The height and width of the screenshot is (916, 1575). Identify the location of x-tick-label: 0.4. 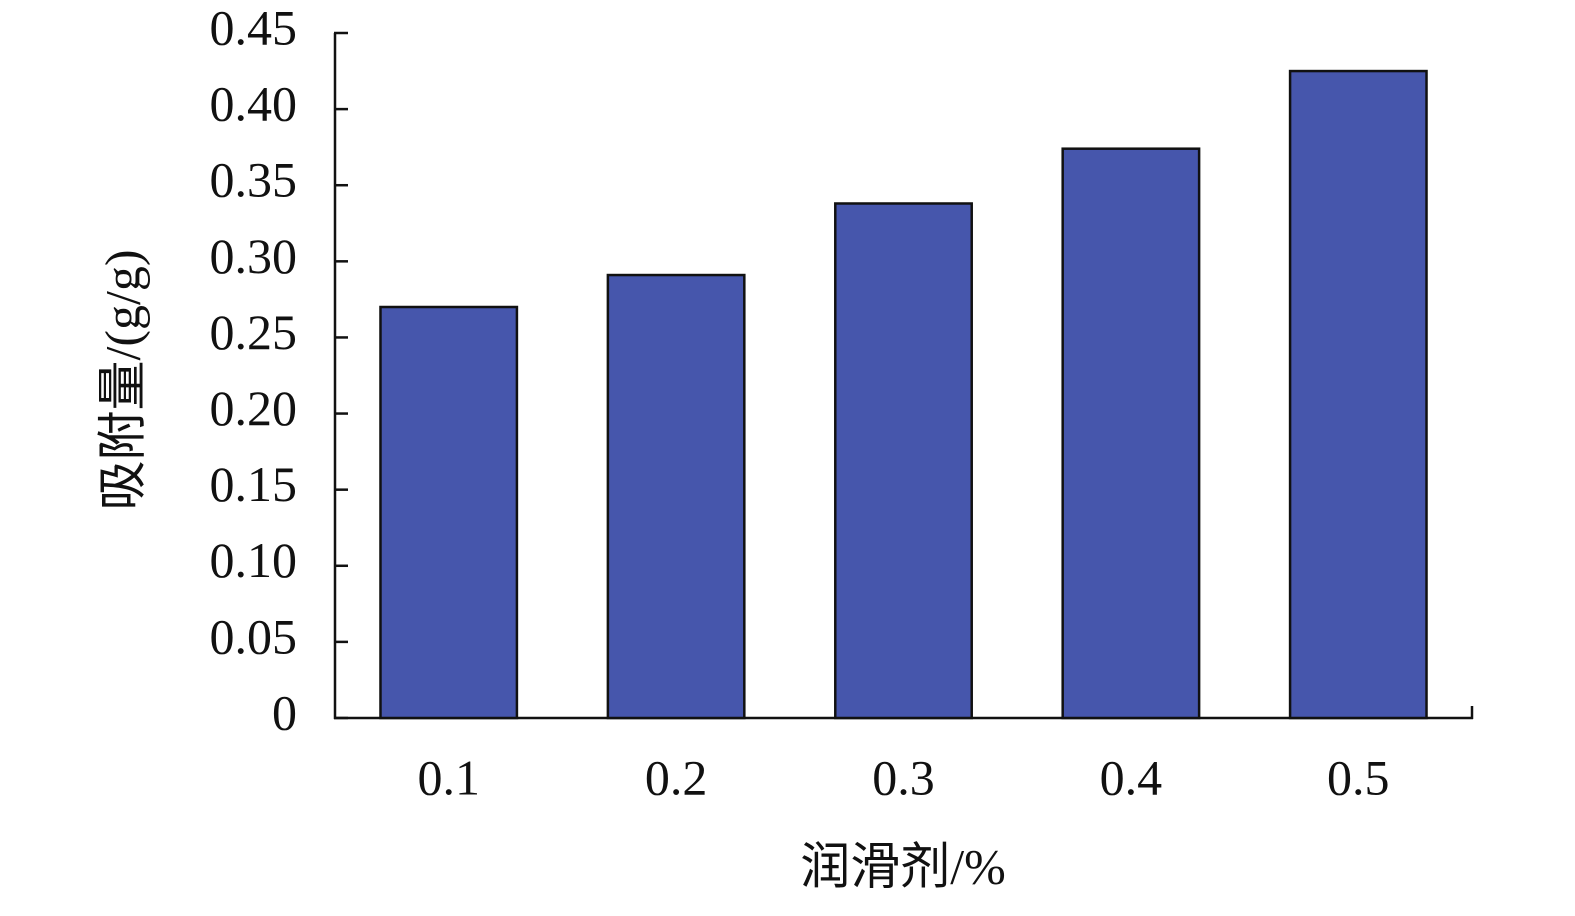
(1131, 777).